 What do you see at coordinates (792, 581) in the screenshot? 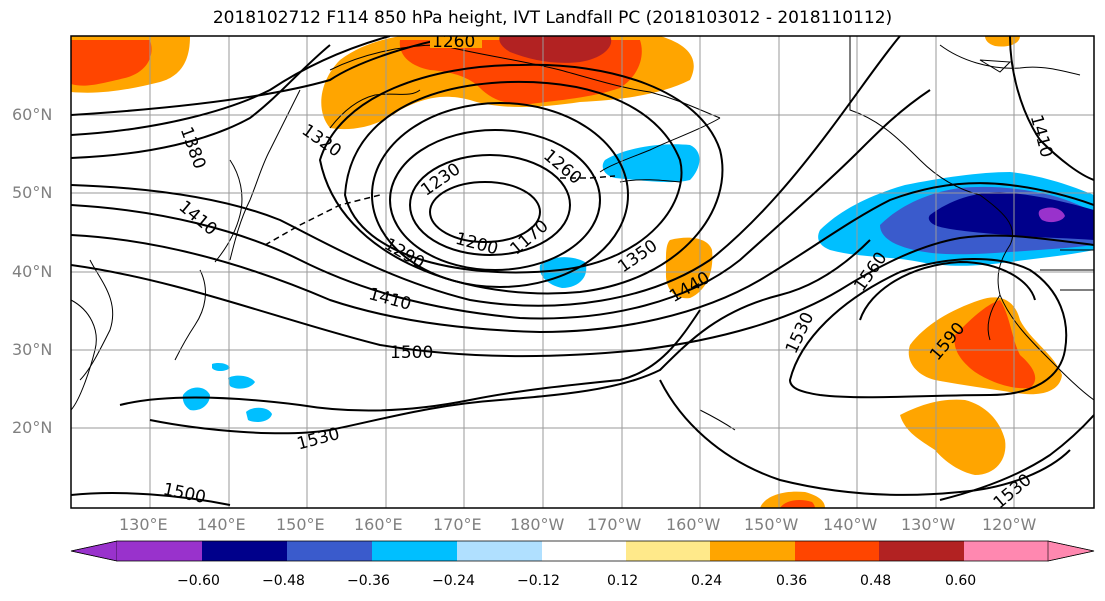
I see `colorbar-tick-label: 0.36` at bounding box center [792, 581].